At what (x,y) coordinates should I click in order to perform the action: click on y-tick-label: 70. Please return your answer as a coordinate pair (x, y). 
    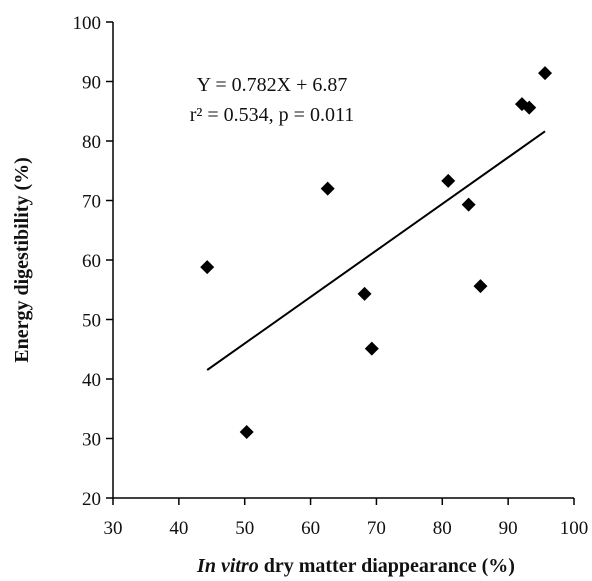
    Looking at the image, I should click on (91, 202).